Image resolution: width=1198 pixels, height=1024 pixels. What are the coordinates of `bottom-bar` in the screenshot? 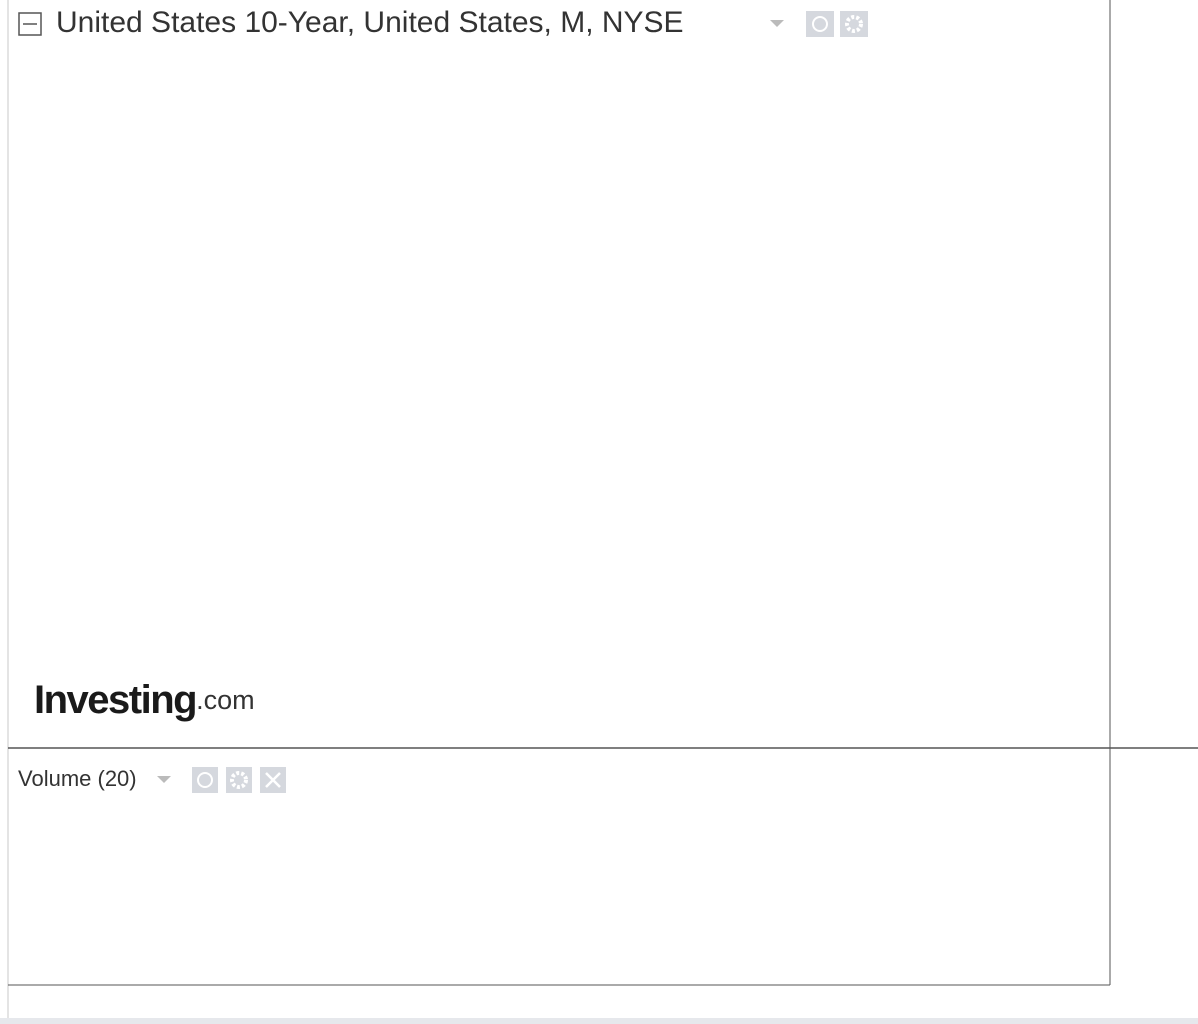 It's located at (599, 1021).